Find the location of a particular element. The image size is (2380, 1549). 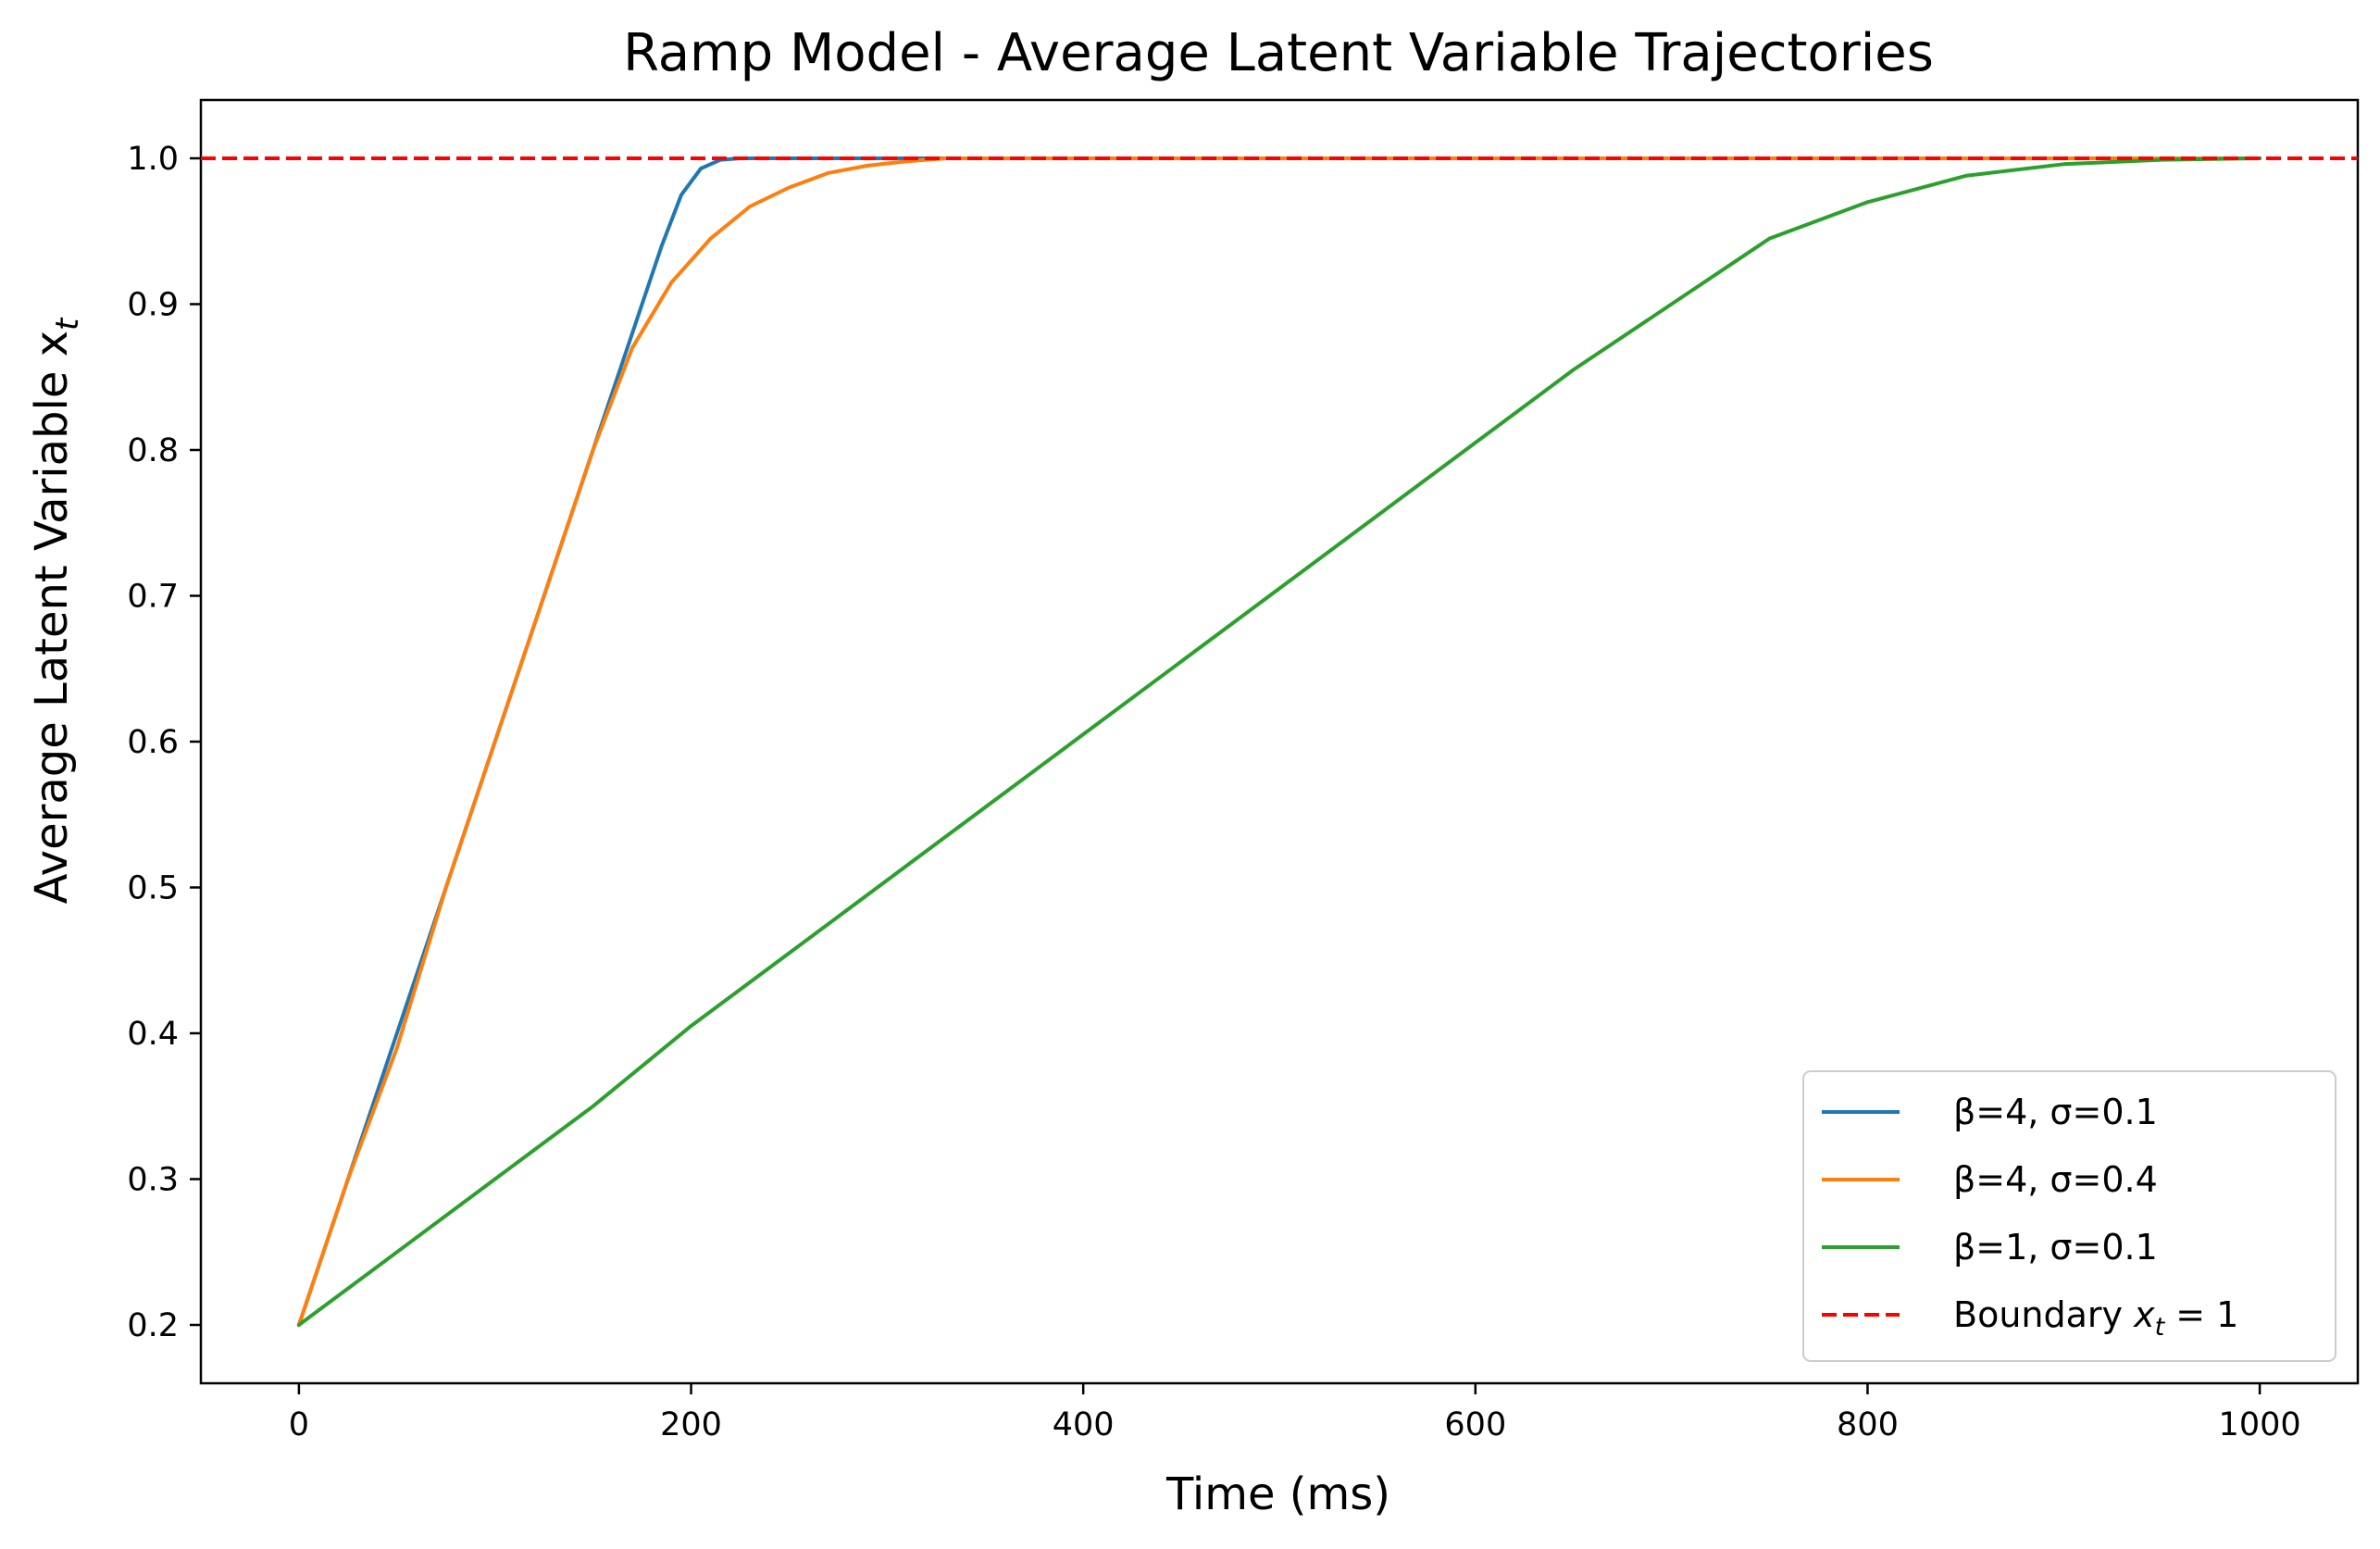

legend-box is located at coordinates (2069, 1216).